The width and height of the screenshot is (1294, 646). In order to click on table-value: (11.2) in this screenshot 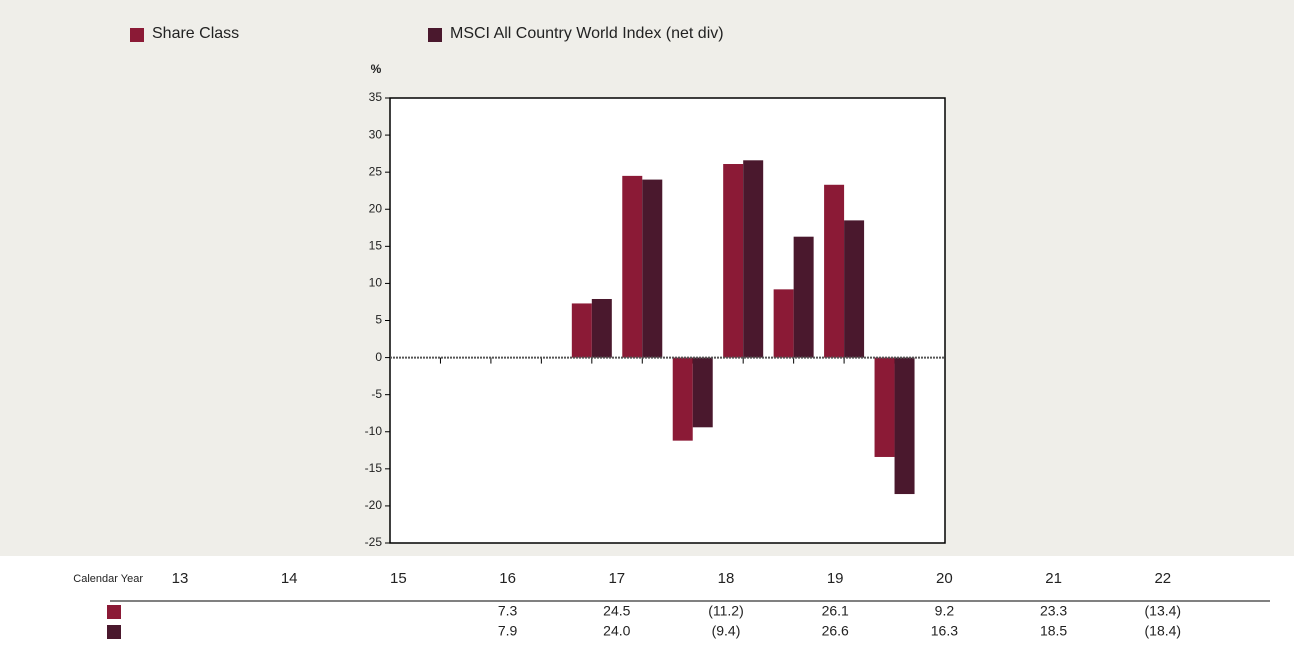, I will do `click(726, 611)`.